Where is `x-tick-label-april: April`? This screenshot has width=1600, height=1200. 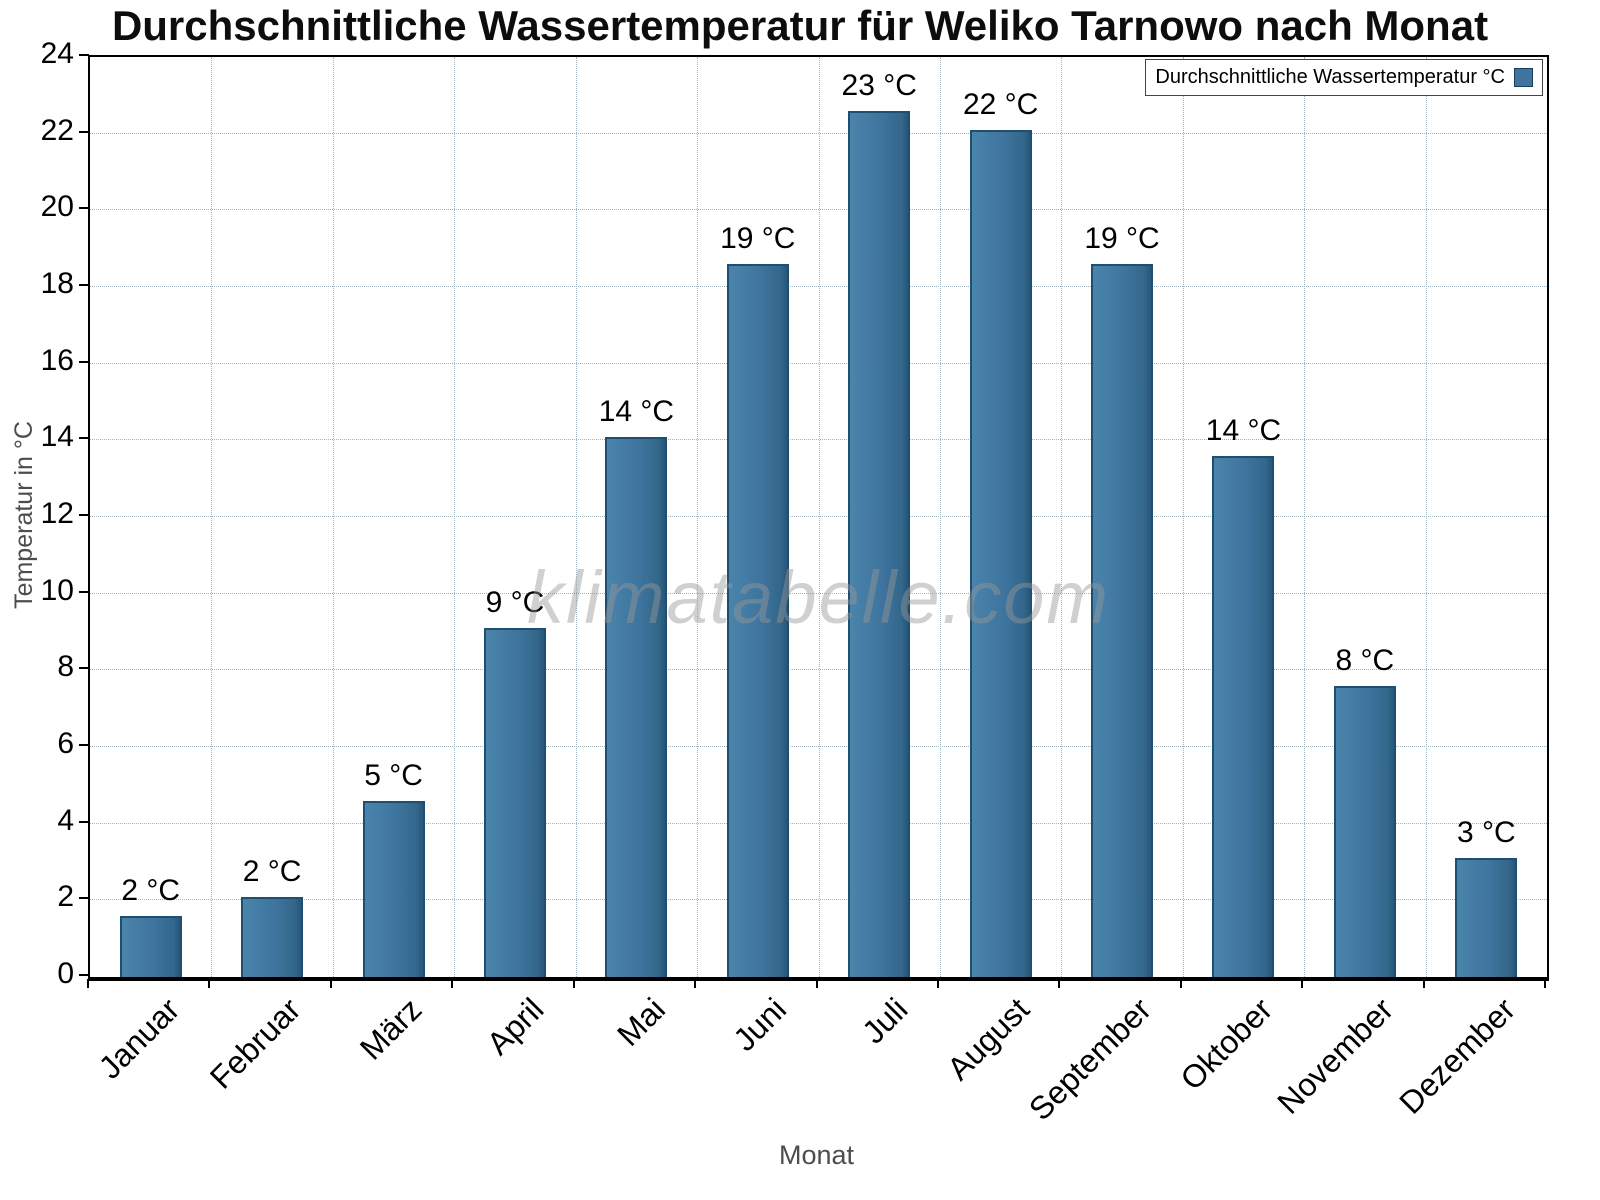
x-tick-label-april: April is located at coordinates (515, 1026).